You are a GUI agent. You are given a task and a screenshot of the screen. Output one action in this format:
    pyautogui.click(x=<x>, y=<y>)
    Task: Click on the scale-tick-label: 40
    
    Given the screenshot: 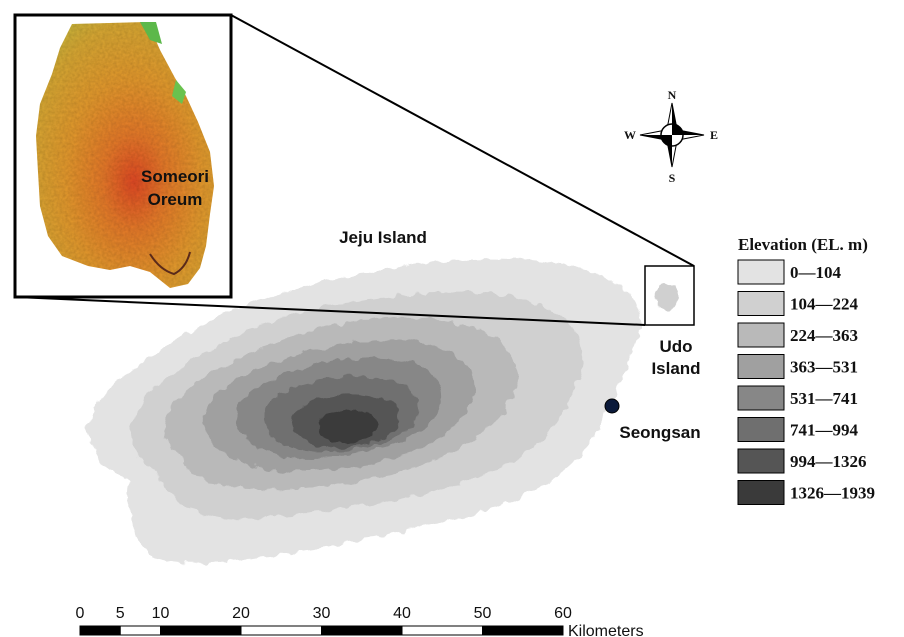 What is the action you would take?
    pyautogui.click(x=402, y=613)
    